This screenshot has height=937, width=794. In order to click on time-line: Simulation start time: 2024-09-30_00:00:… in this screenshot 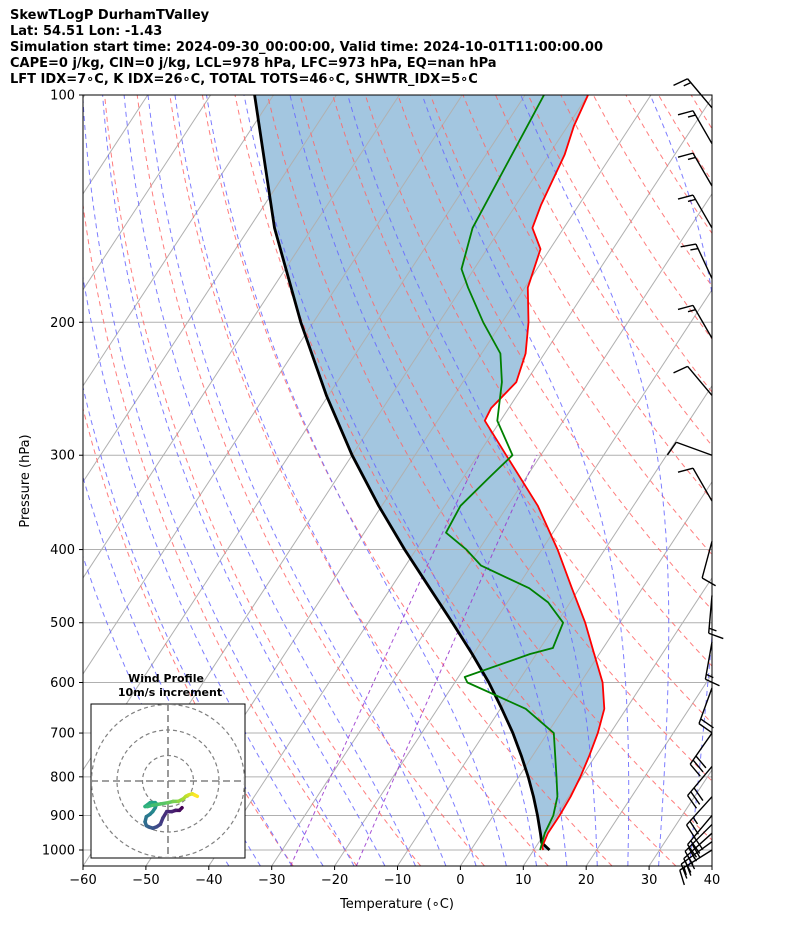, I will do `click(306, 47)`.